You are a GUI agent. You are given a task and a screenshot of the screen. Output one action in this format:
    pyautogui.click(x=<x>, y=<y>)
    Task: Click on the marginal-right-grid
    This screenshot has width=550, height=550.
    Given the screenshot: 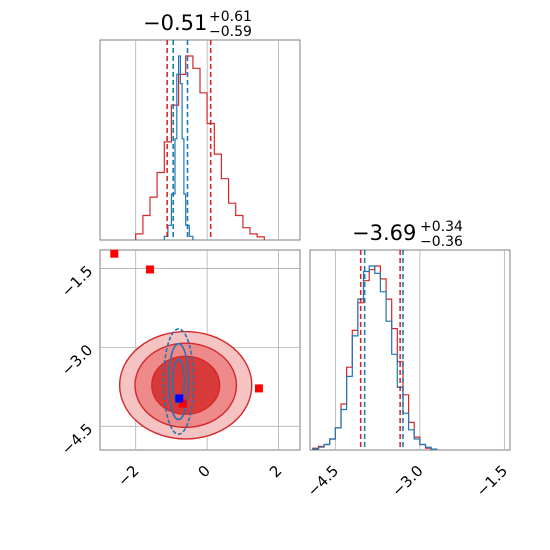 What is the action you would take?
    pyautogui.click(x=419, y=350)
    